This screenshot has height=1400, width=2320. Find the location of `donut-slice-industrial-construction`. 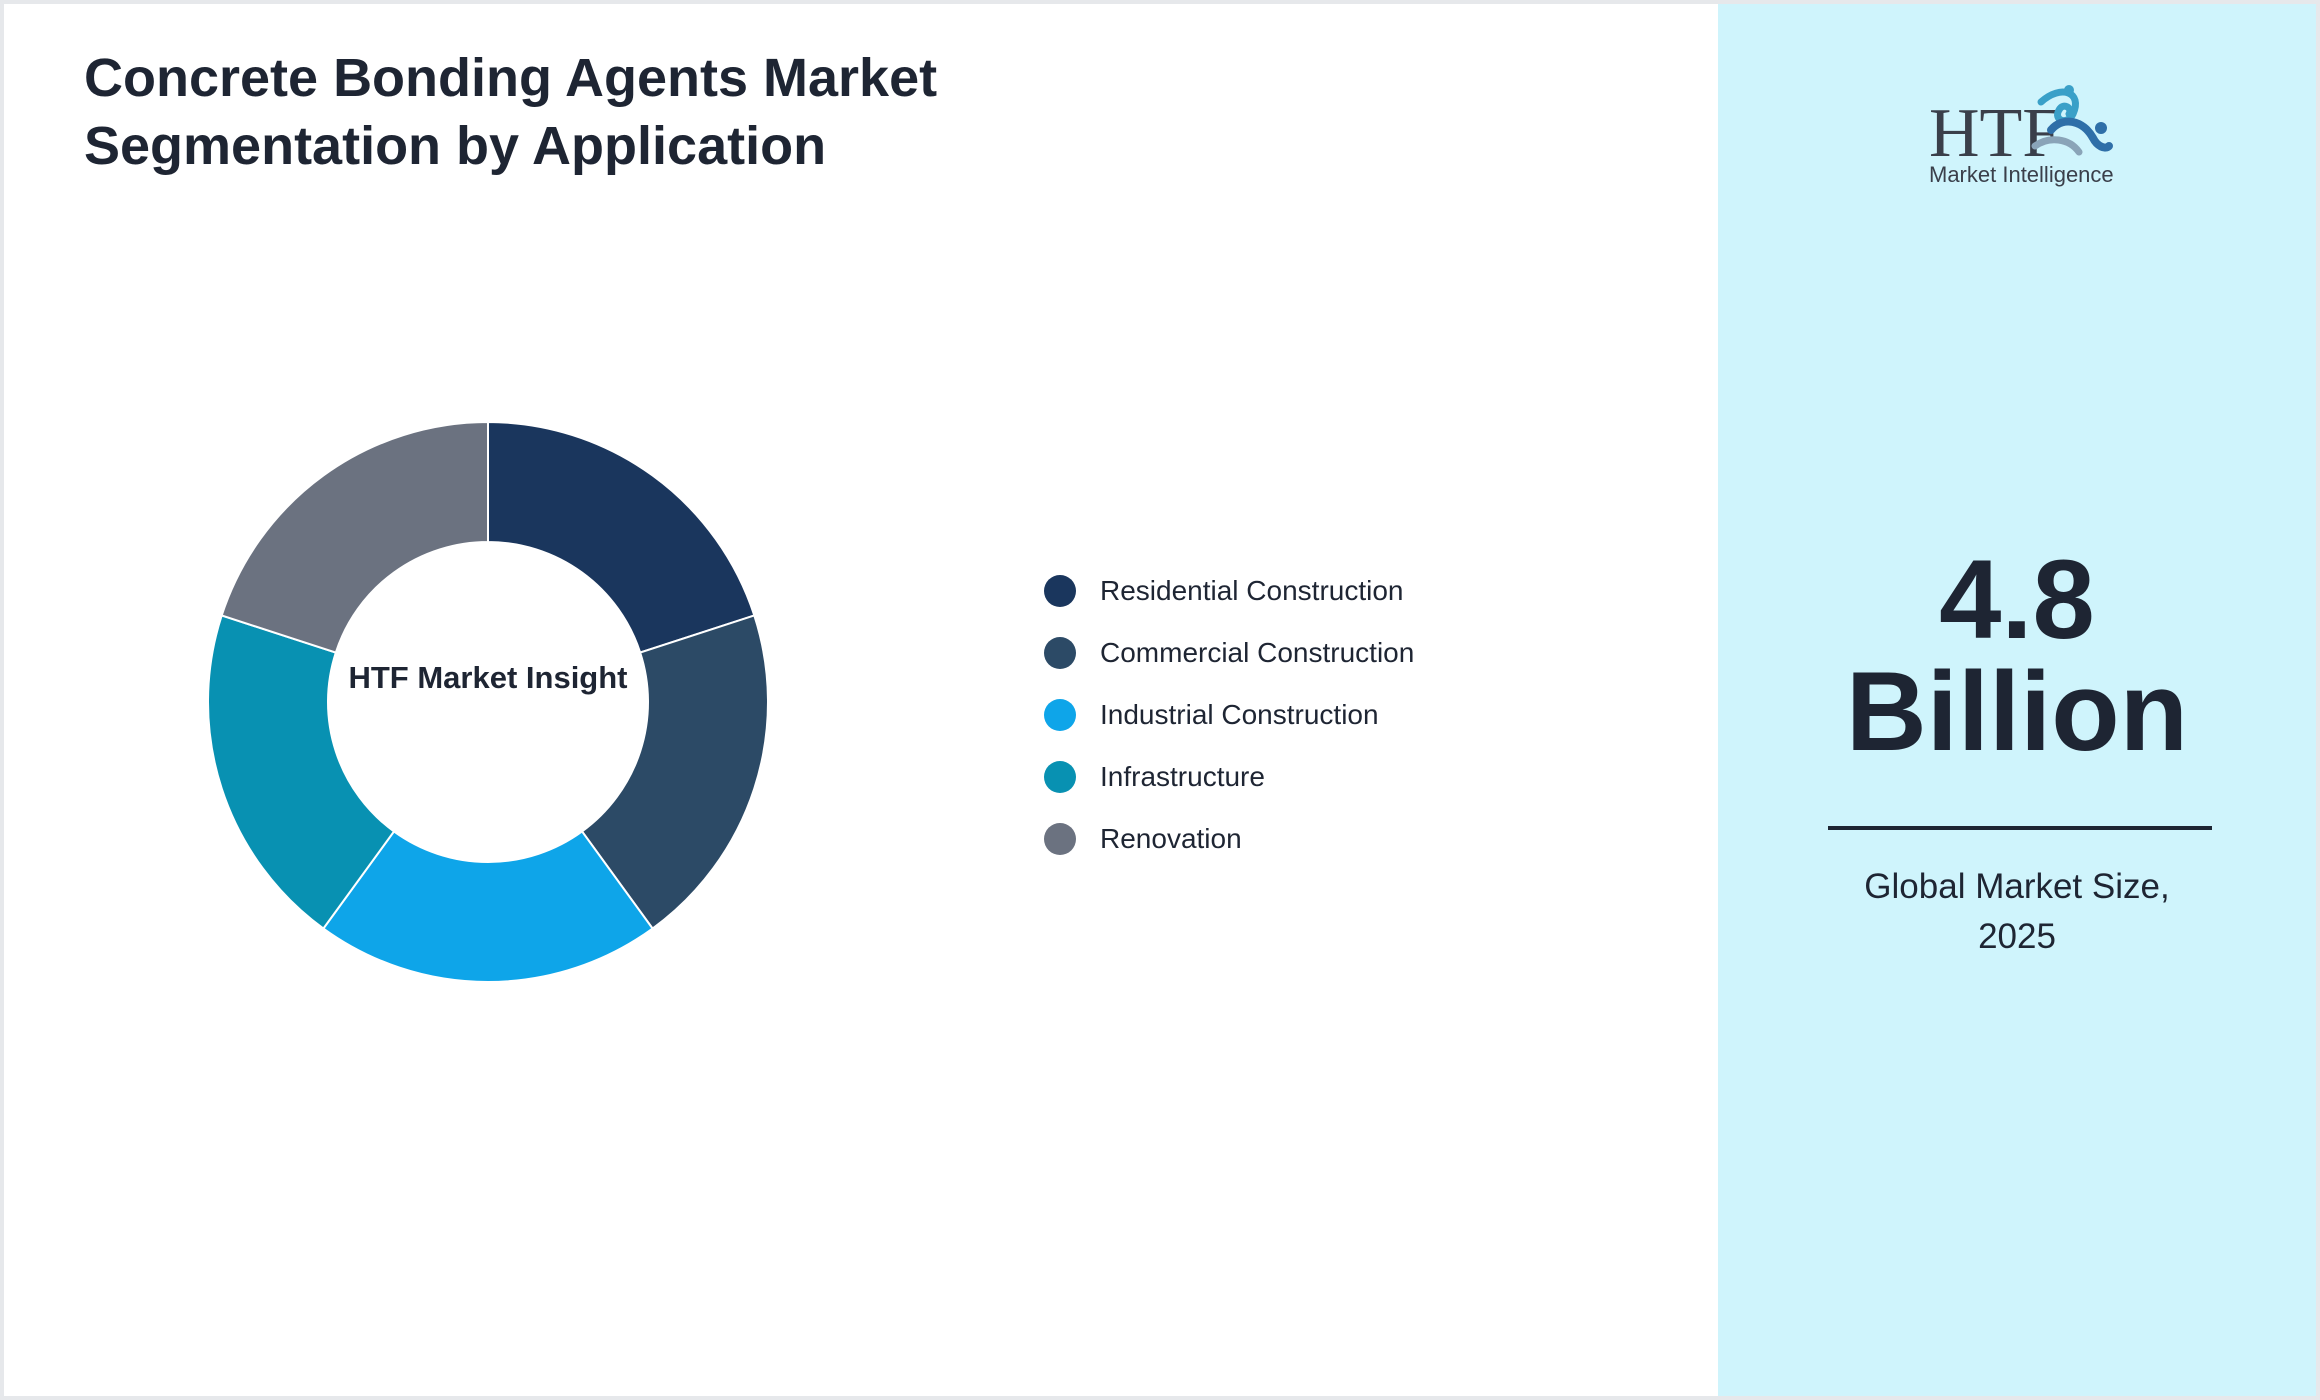

donut-slice-industrial-construction is located at coordinates (488, 907).